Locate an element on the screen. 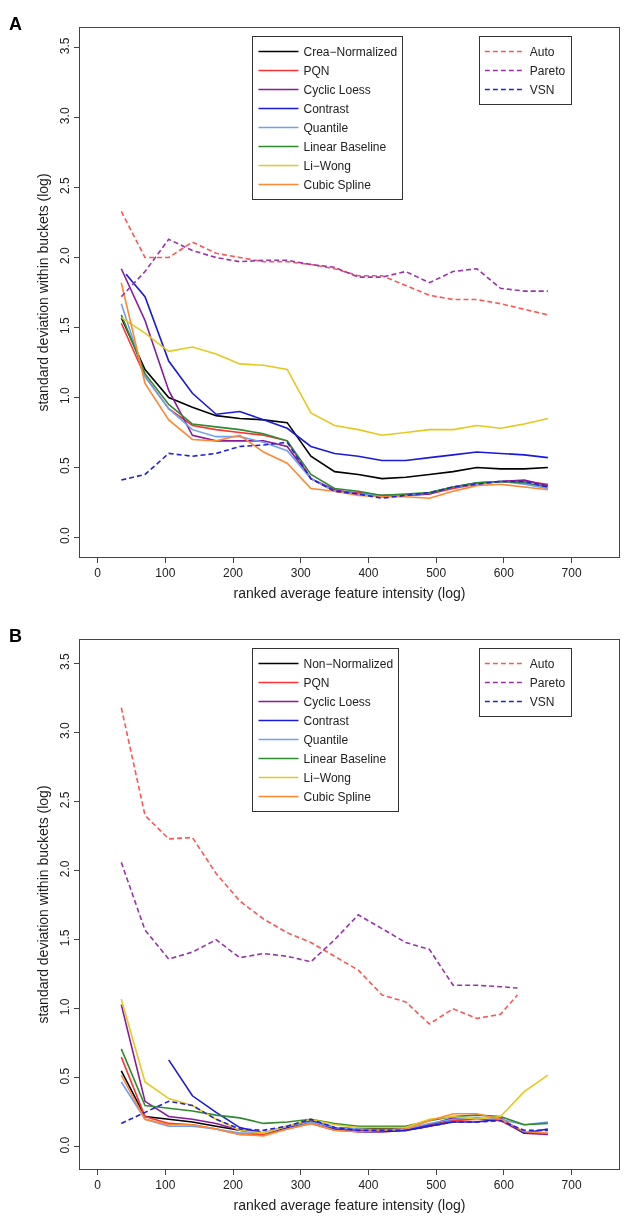  legend-label: Crea−Normalized is located at coordinates (350, 52).